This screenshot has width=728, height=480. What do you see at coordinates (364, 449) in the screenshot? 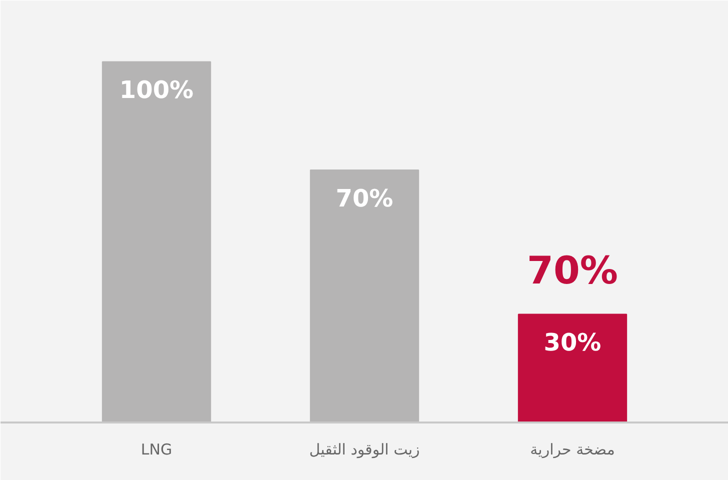
I see `x-tick-label: زيت الوقود الثقيل` at bounding box center [364, 449].